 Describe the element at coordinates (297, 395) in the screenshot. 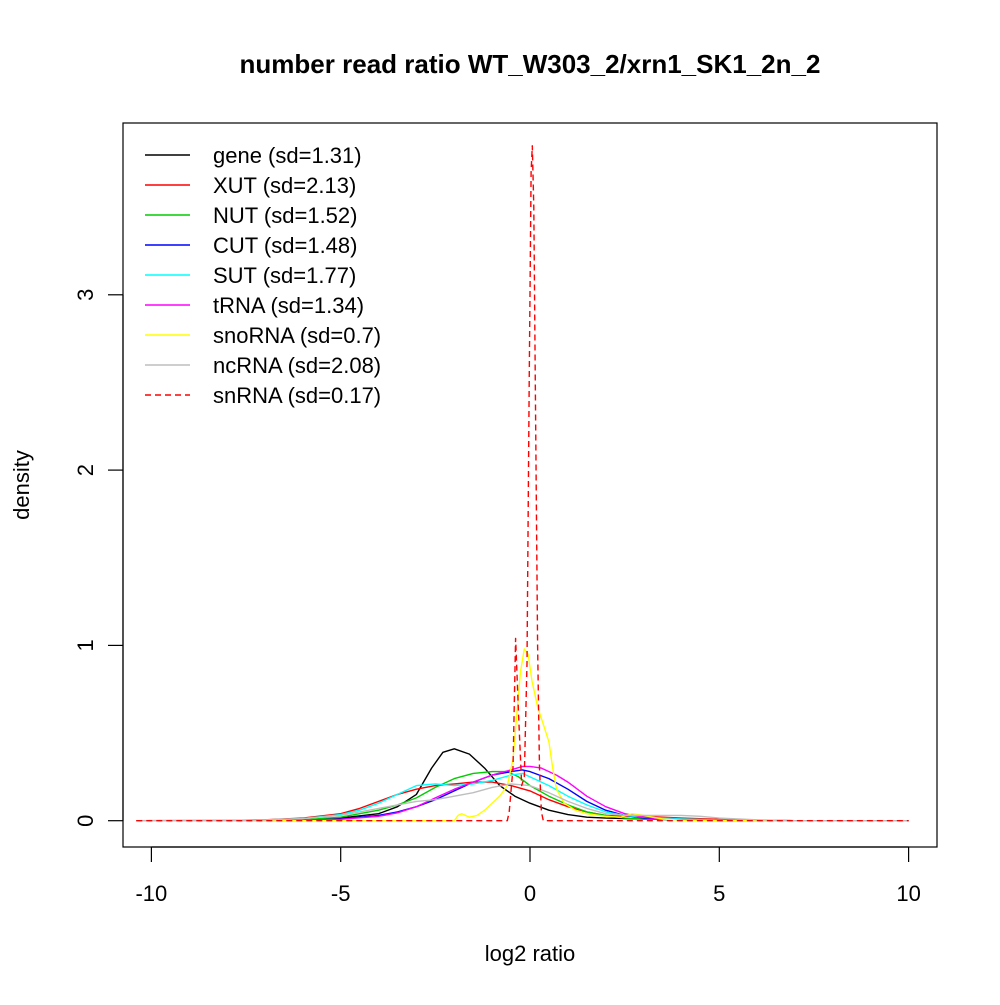

I see `legend-label: snRNA (sd=0.17)` at that location.